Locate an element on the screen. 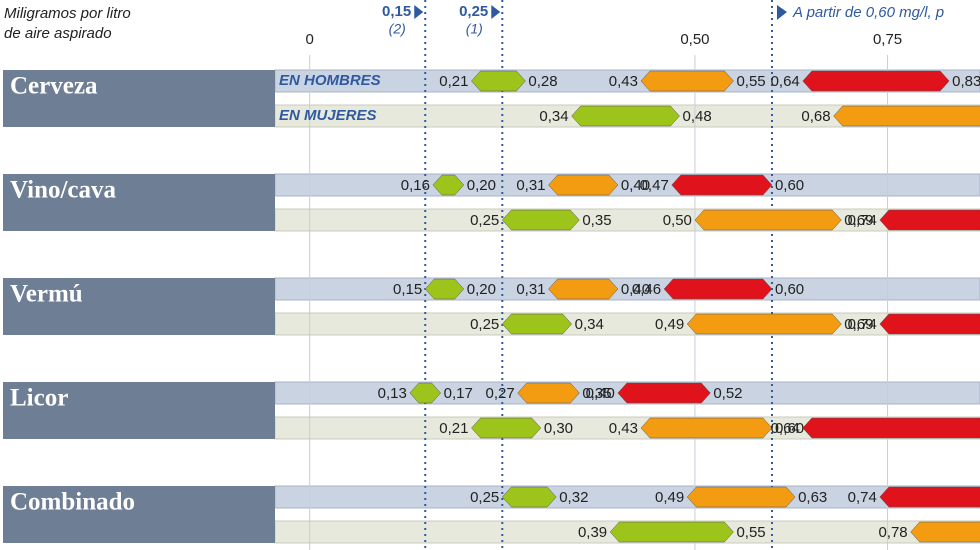 This screenshot has width=980, height=550. range-end-label: 0,52 is located at coordinates (727, 393).